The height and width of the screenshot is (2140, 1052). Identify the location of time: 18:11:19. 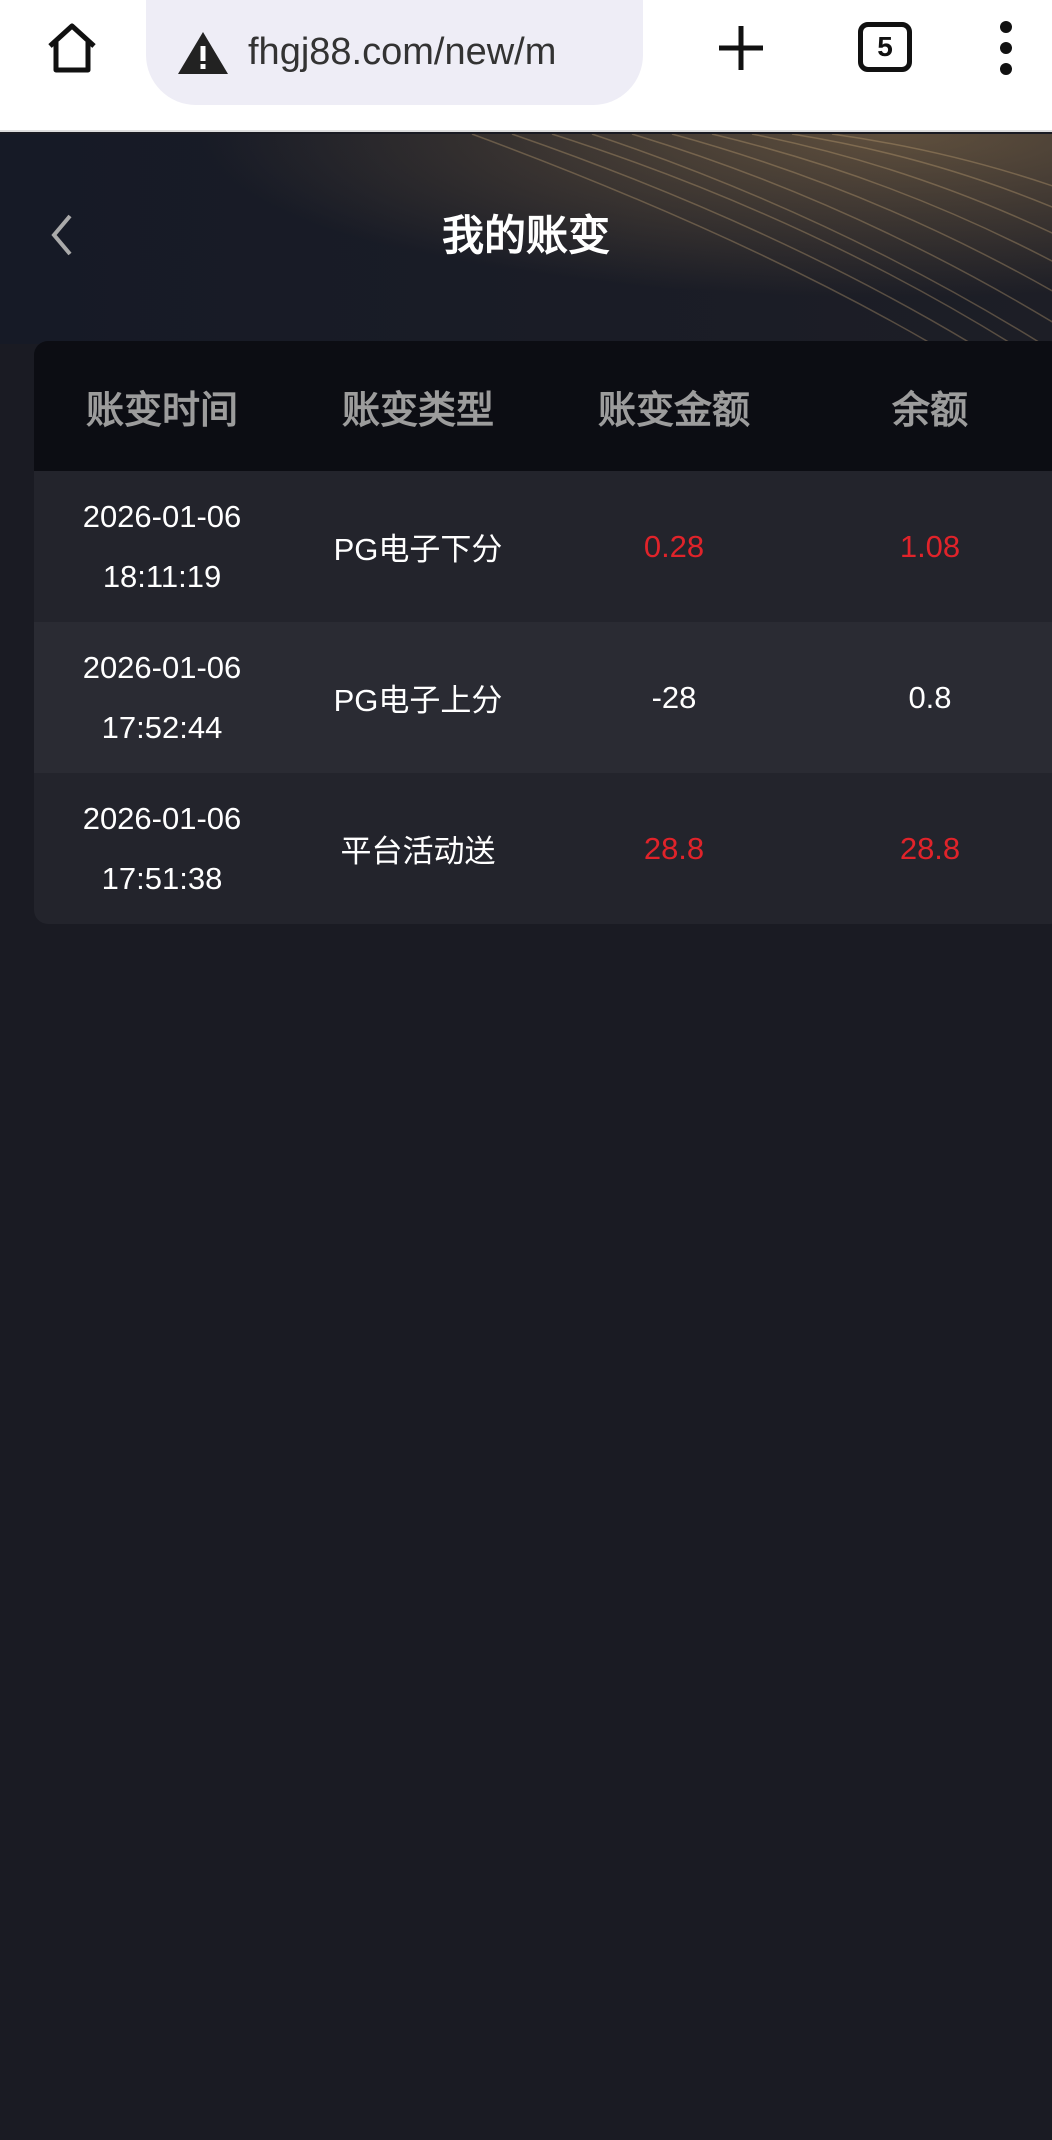
(162, 576).